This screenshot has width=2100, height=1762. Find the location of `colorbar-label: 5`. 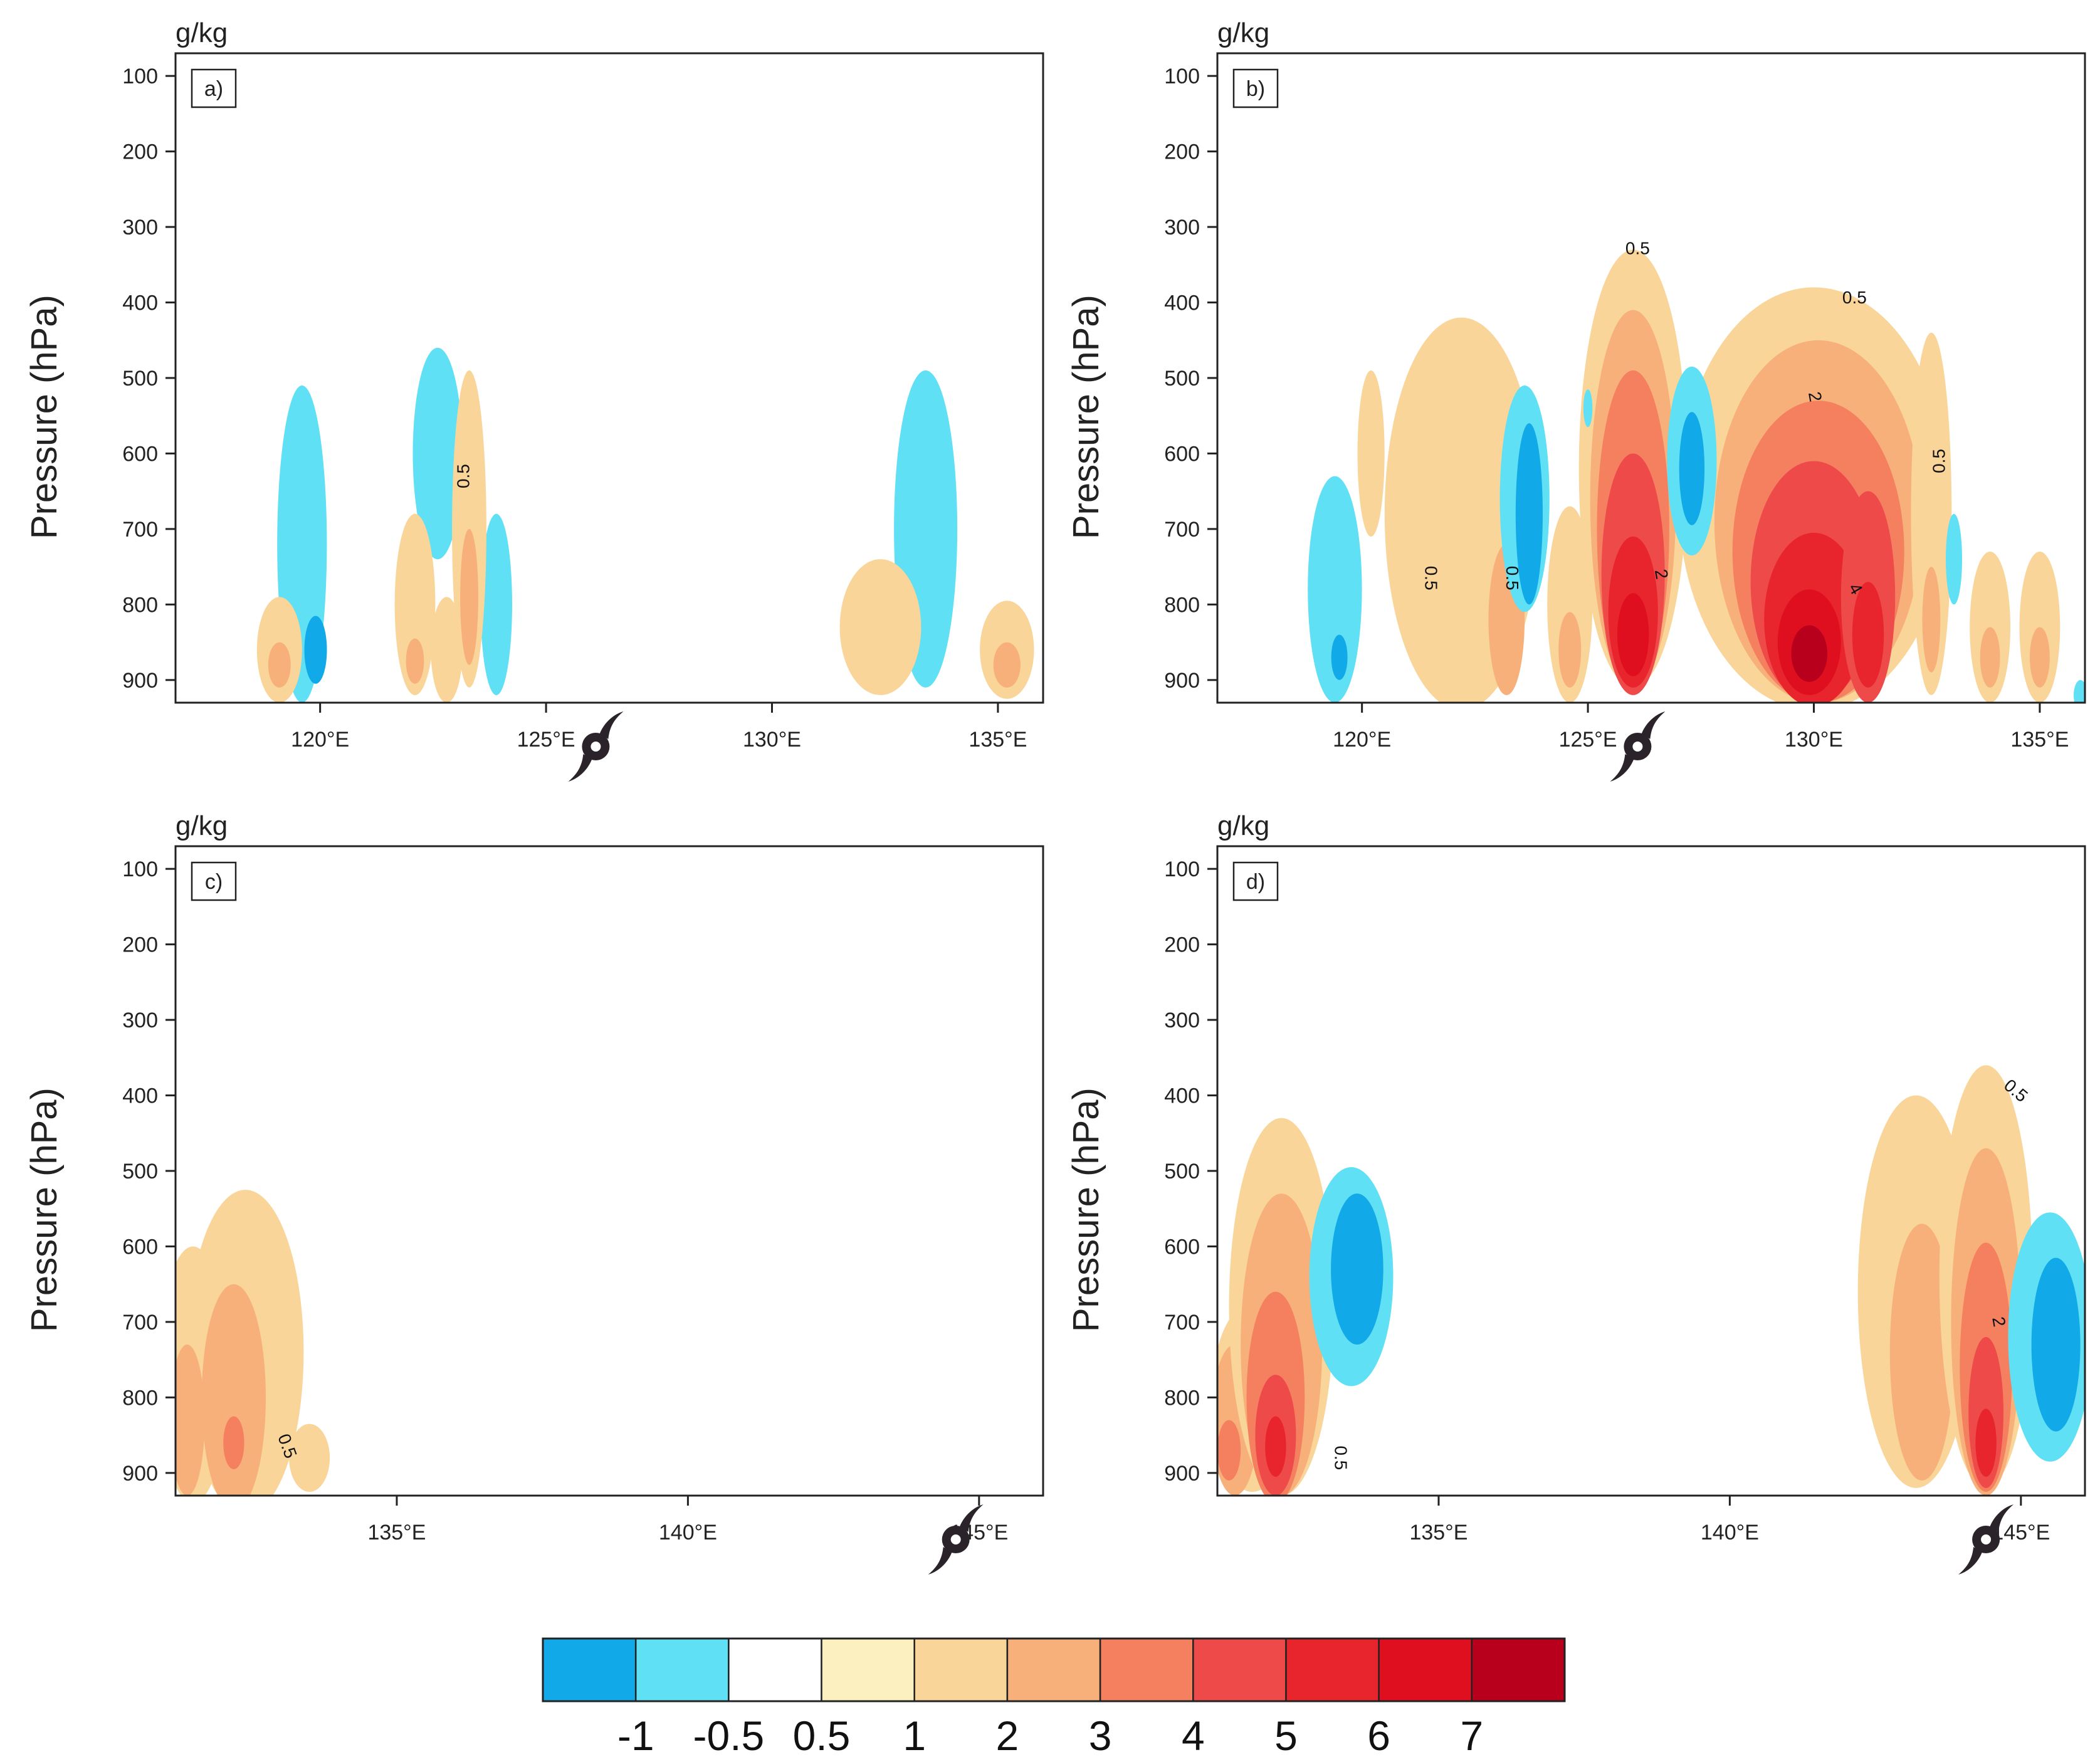

colorbar-label: 5 is located at coordinates (1286, 1736).